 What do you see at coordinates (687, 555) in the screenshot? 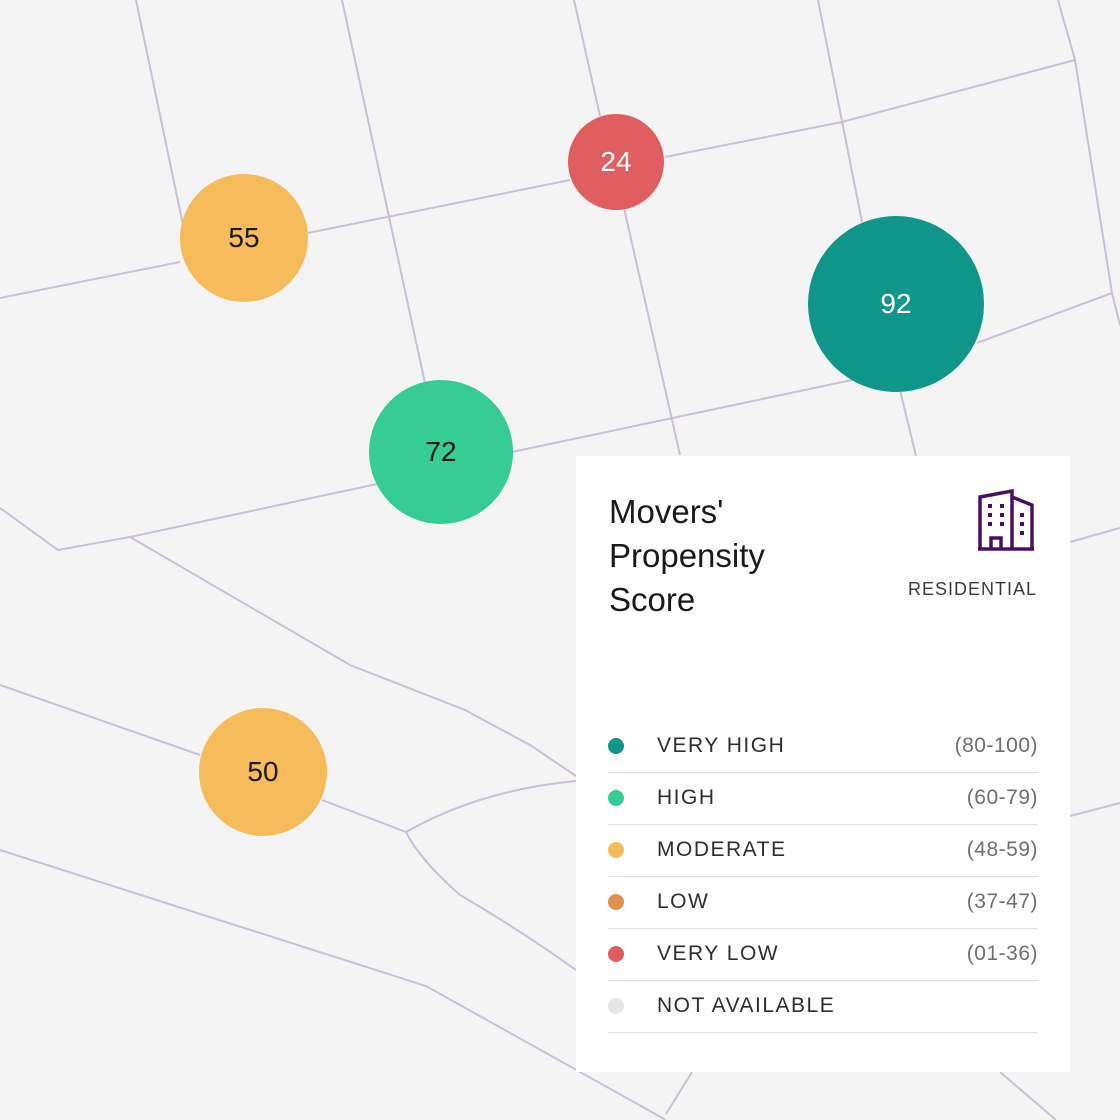
I see `title-line: Propensity` at bounding box center [687, 555].